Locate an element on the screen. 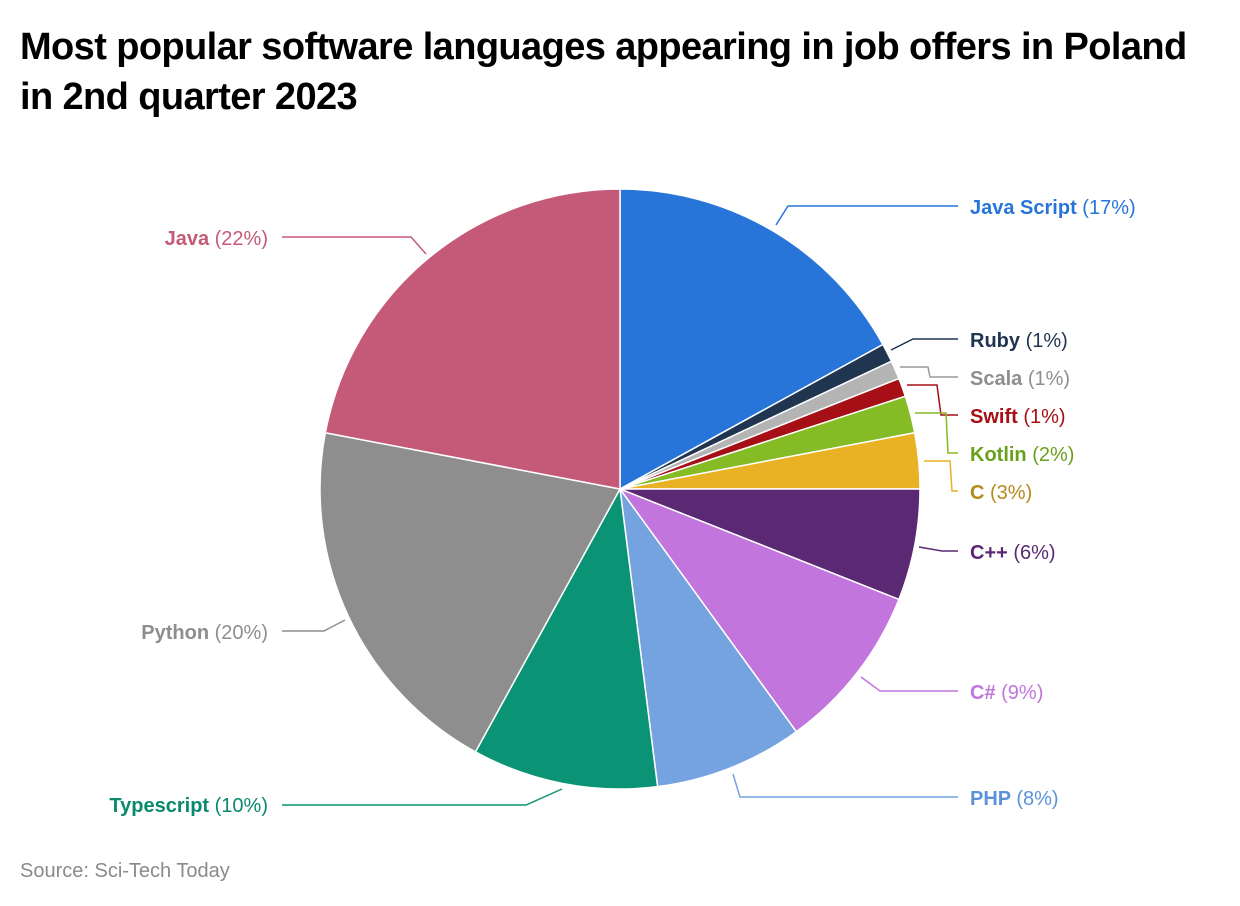 This screenshot has width=1240, height=906. slice-label: Ruby (1%) is located at coordinates (1019, 341).